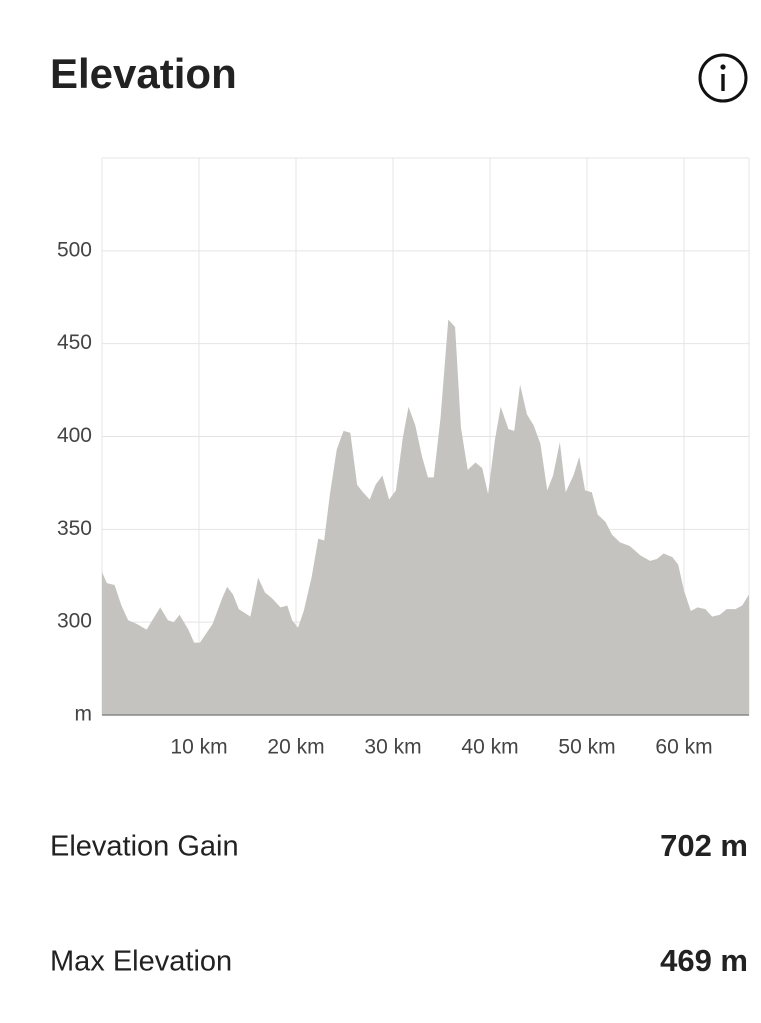 This screenshot has width=761, height=1023. I want to click on y-tick-label: 350, so click(74, 528).